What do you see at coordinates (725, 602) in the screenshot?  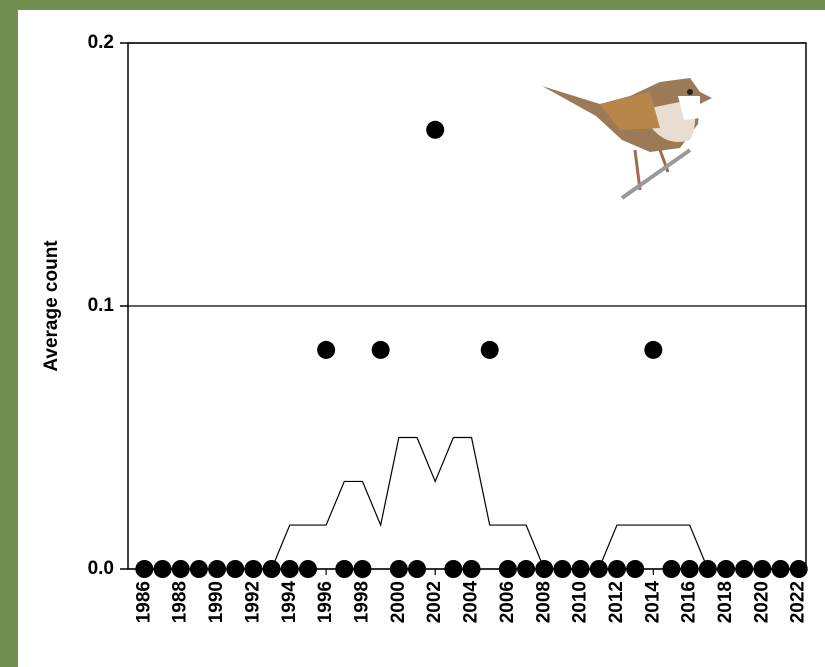 I see `x-tick-label: 2018` at bounding box center [725, 602].